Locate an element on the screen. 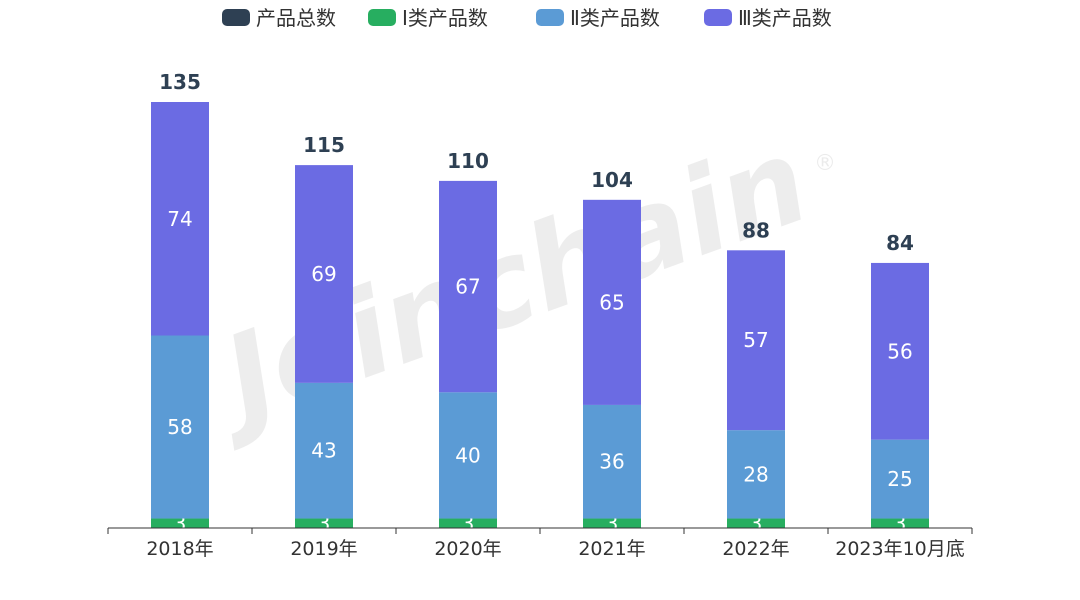 This screenshot has width=1080, height=600. bar-segment-label: 57 is located at coordinates (755, 340).